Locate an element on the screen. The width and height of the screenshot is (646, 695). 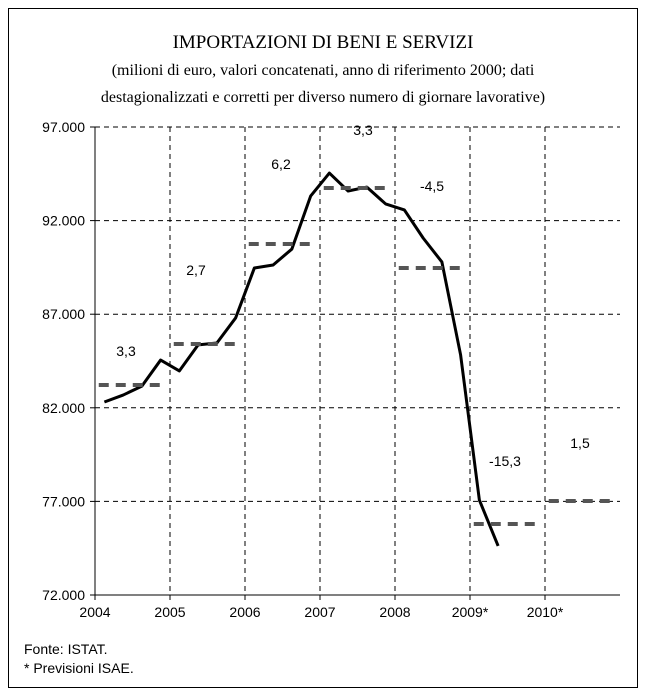
data-label: -4,5 is located at coordinates (432, 186).